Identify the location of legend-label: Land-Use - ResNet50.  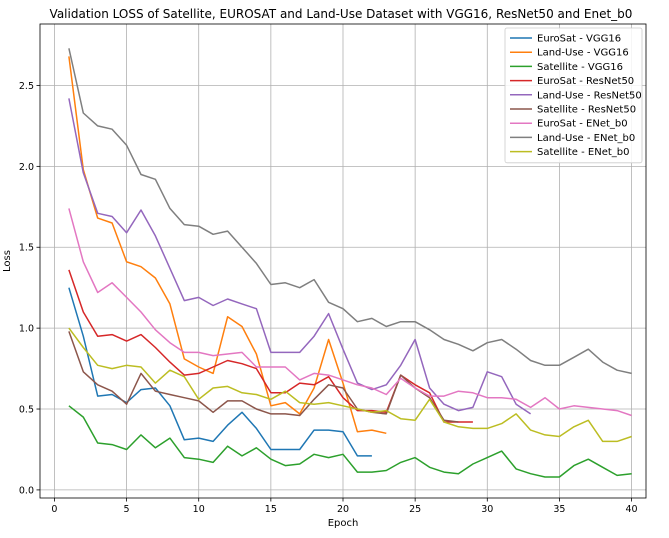
(589, 95).